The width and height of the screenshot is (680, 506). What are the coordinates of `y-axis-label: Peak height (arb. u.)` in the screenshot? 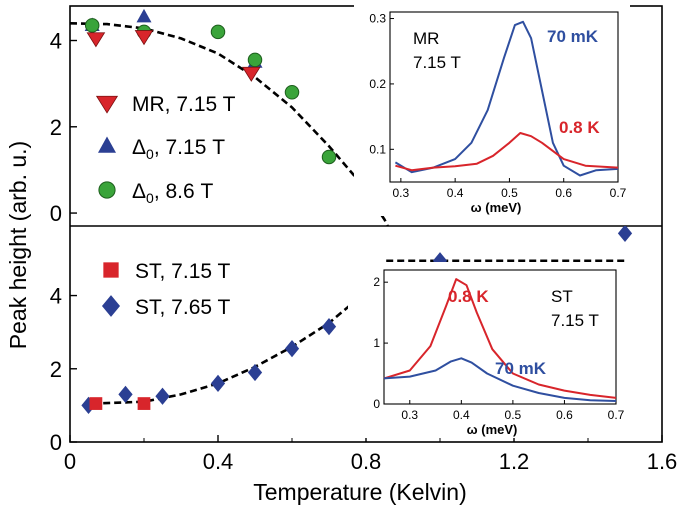 It's located at (18, 245).